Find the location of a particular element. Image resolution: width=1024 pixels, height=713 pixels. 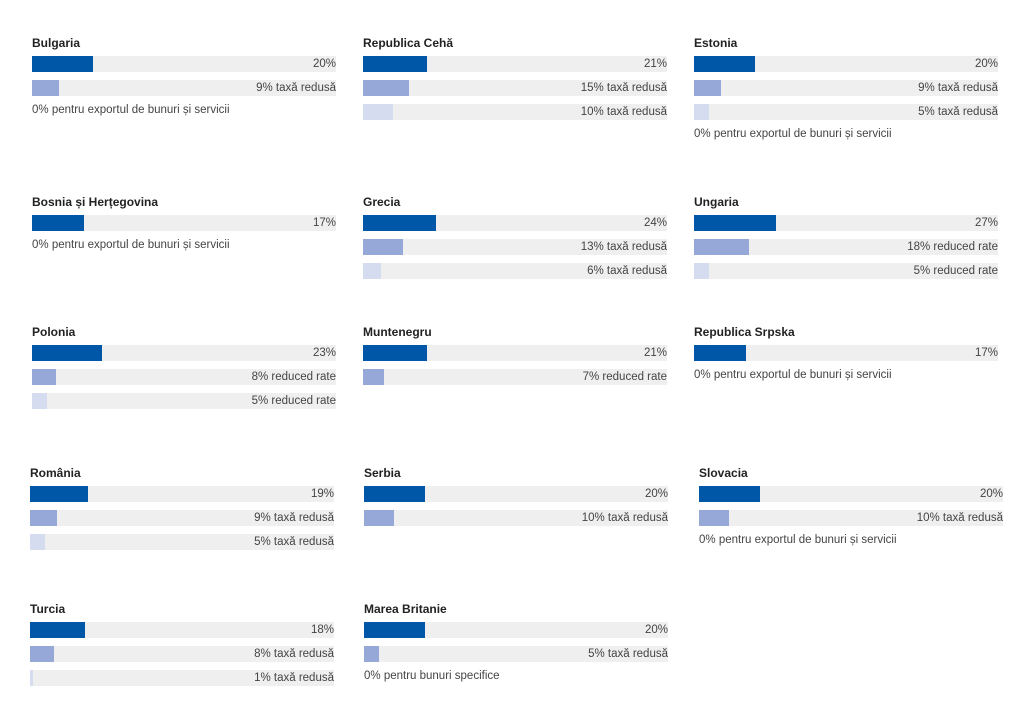

country-name: Ungaria is located at coordinates (716, 202).